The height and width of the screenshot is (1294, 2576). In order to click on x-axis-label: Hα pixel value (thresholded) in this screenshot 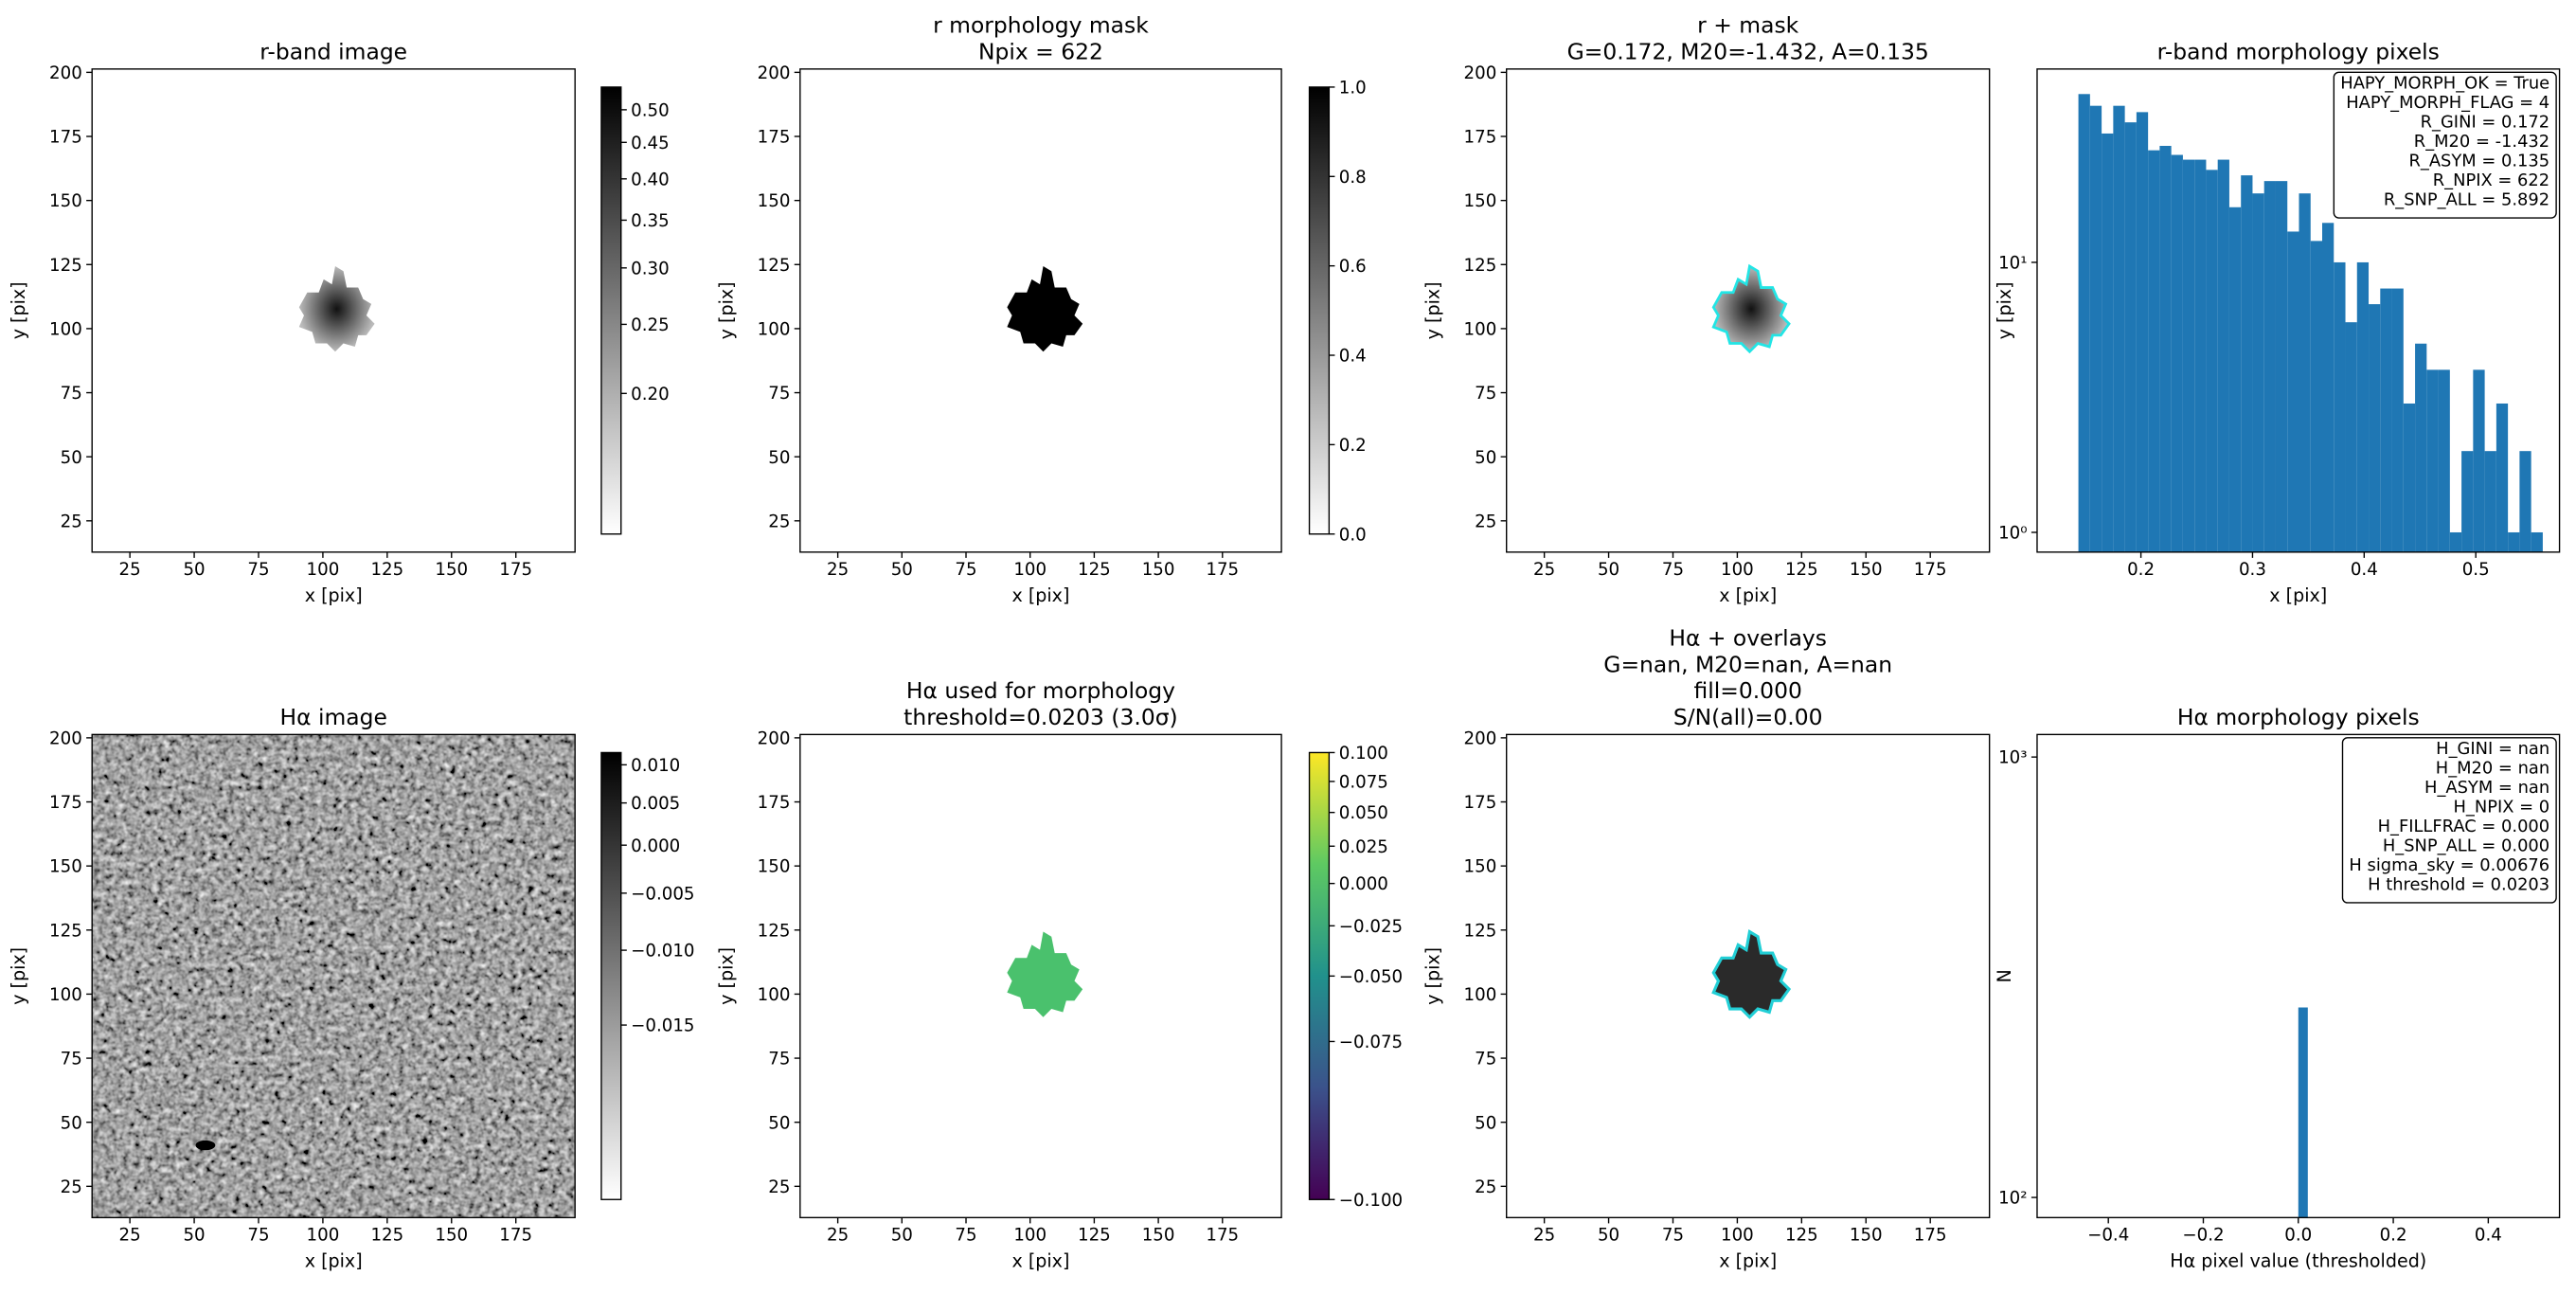, I will do `click(2298, 1260)`.